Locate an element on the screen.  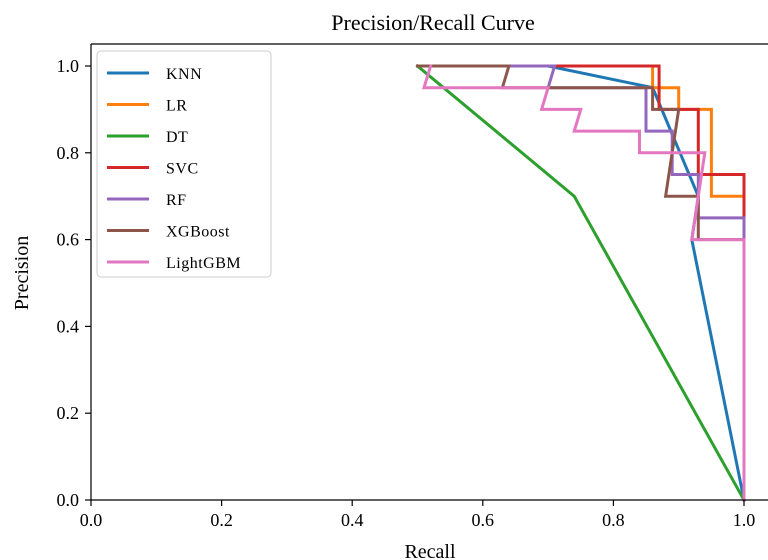
y-axis-label: Precision is located at coordinates (22, 273).